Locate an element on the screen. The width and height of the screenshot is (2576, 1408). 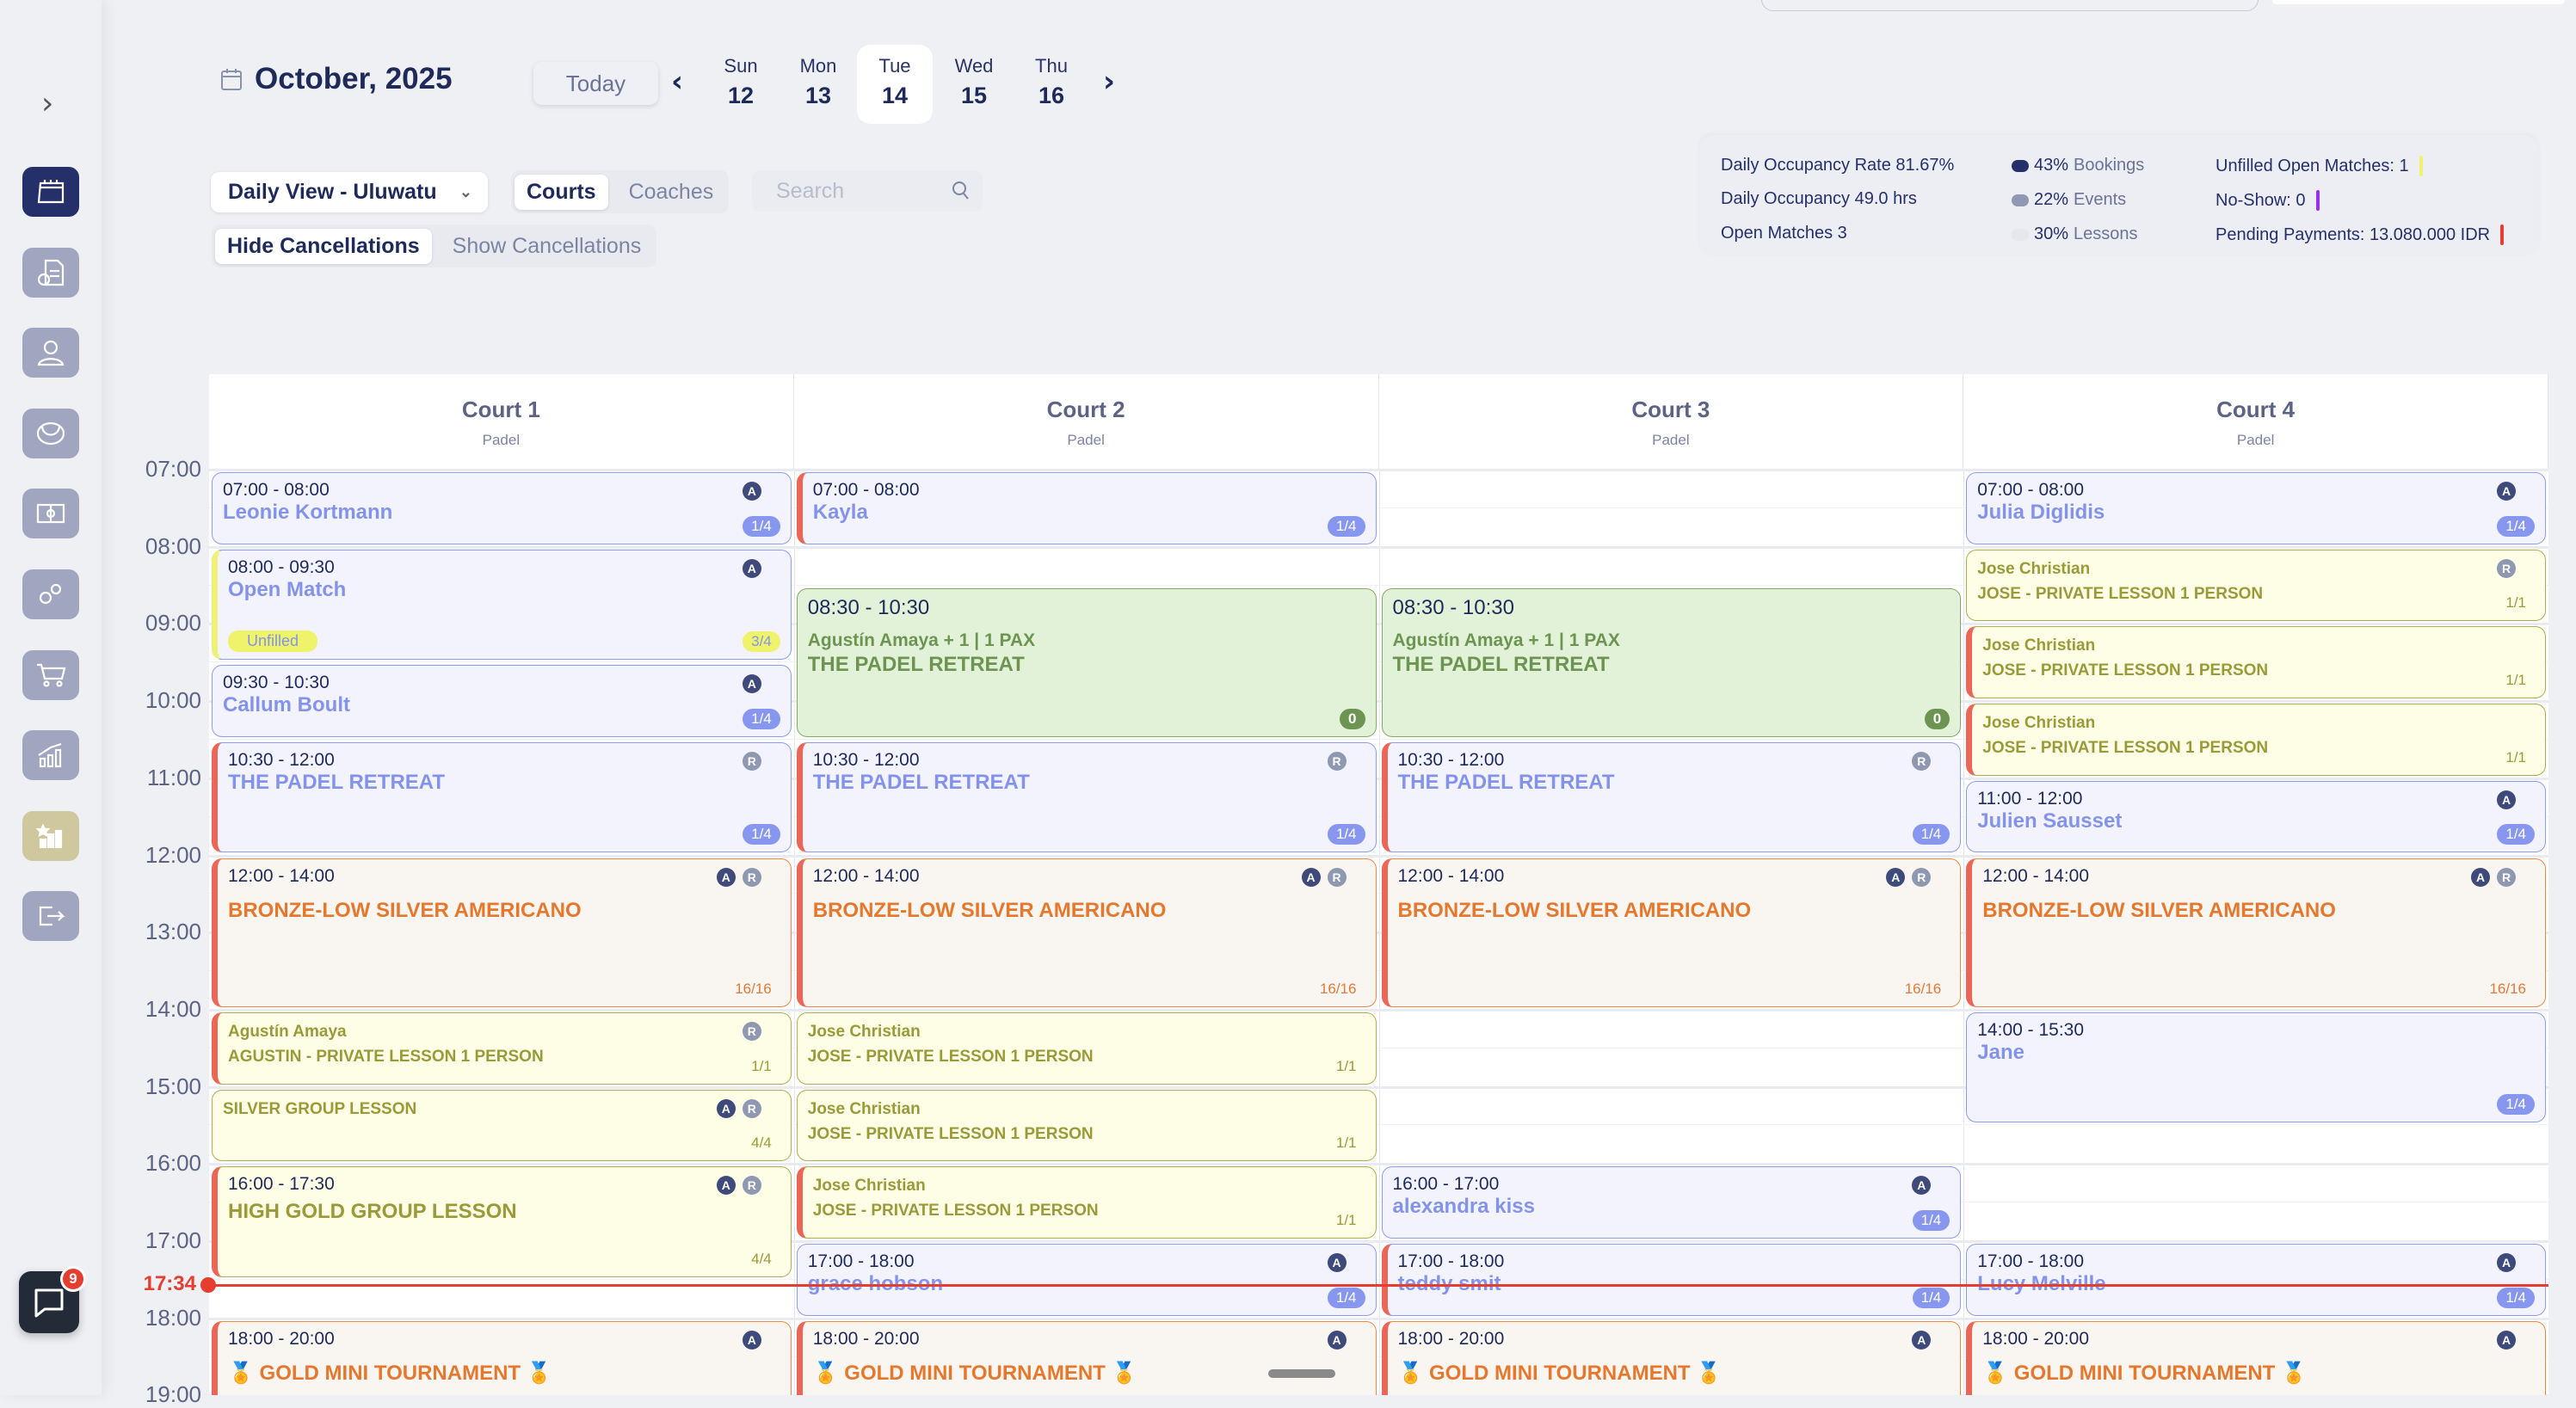
day-tab-thu: Thu 16 is located at coordinates (1052, 84).